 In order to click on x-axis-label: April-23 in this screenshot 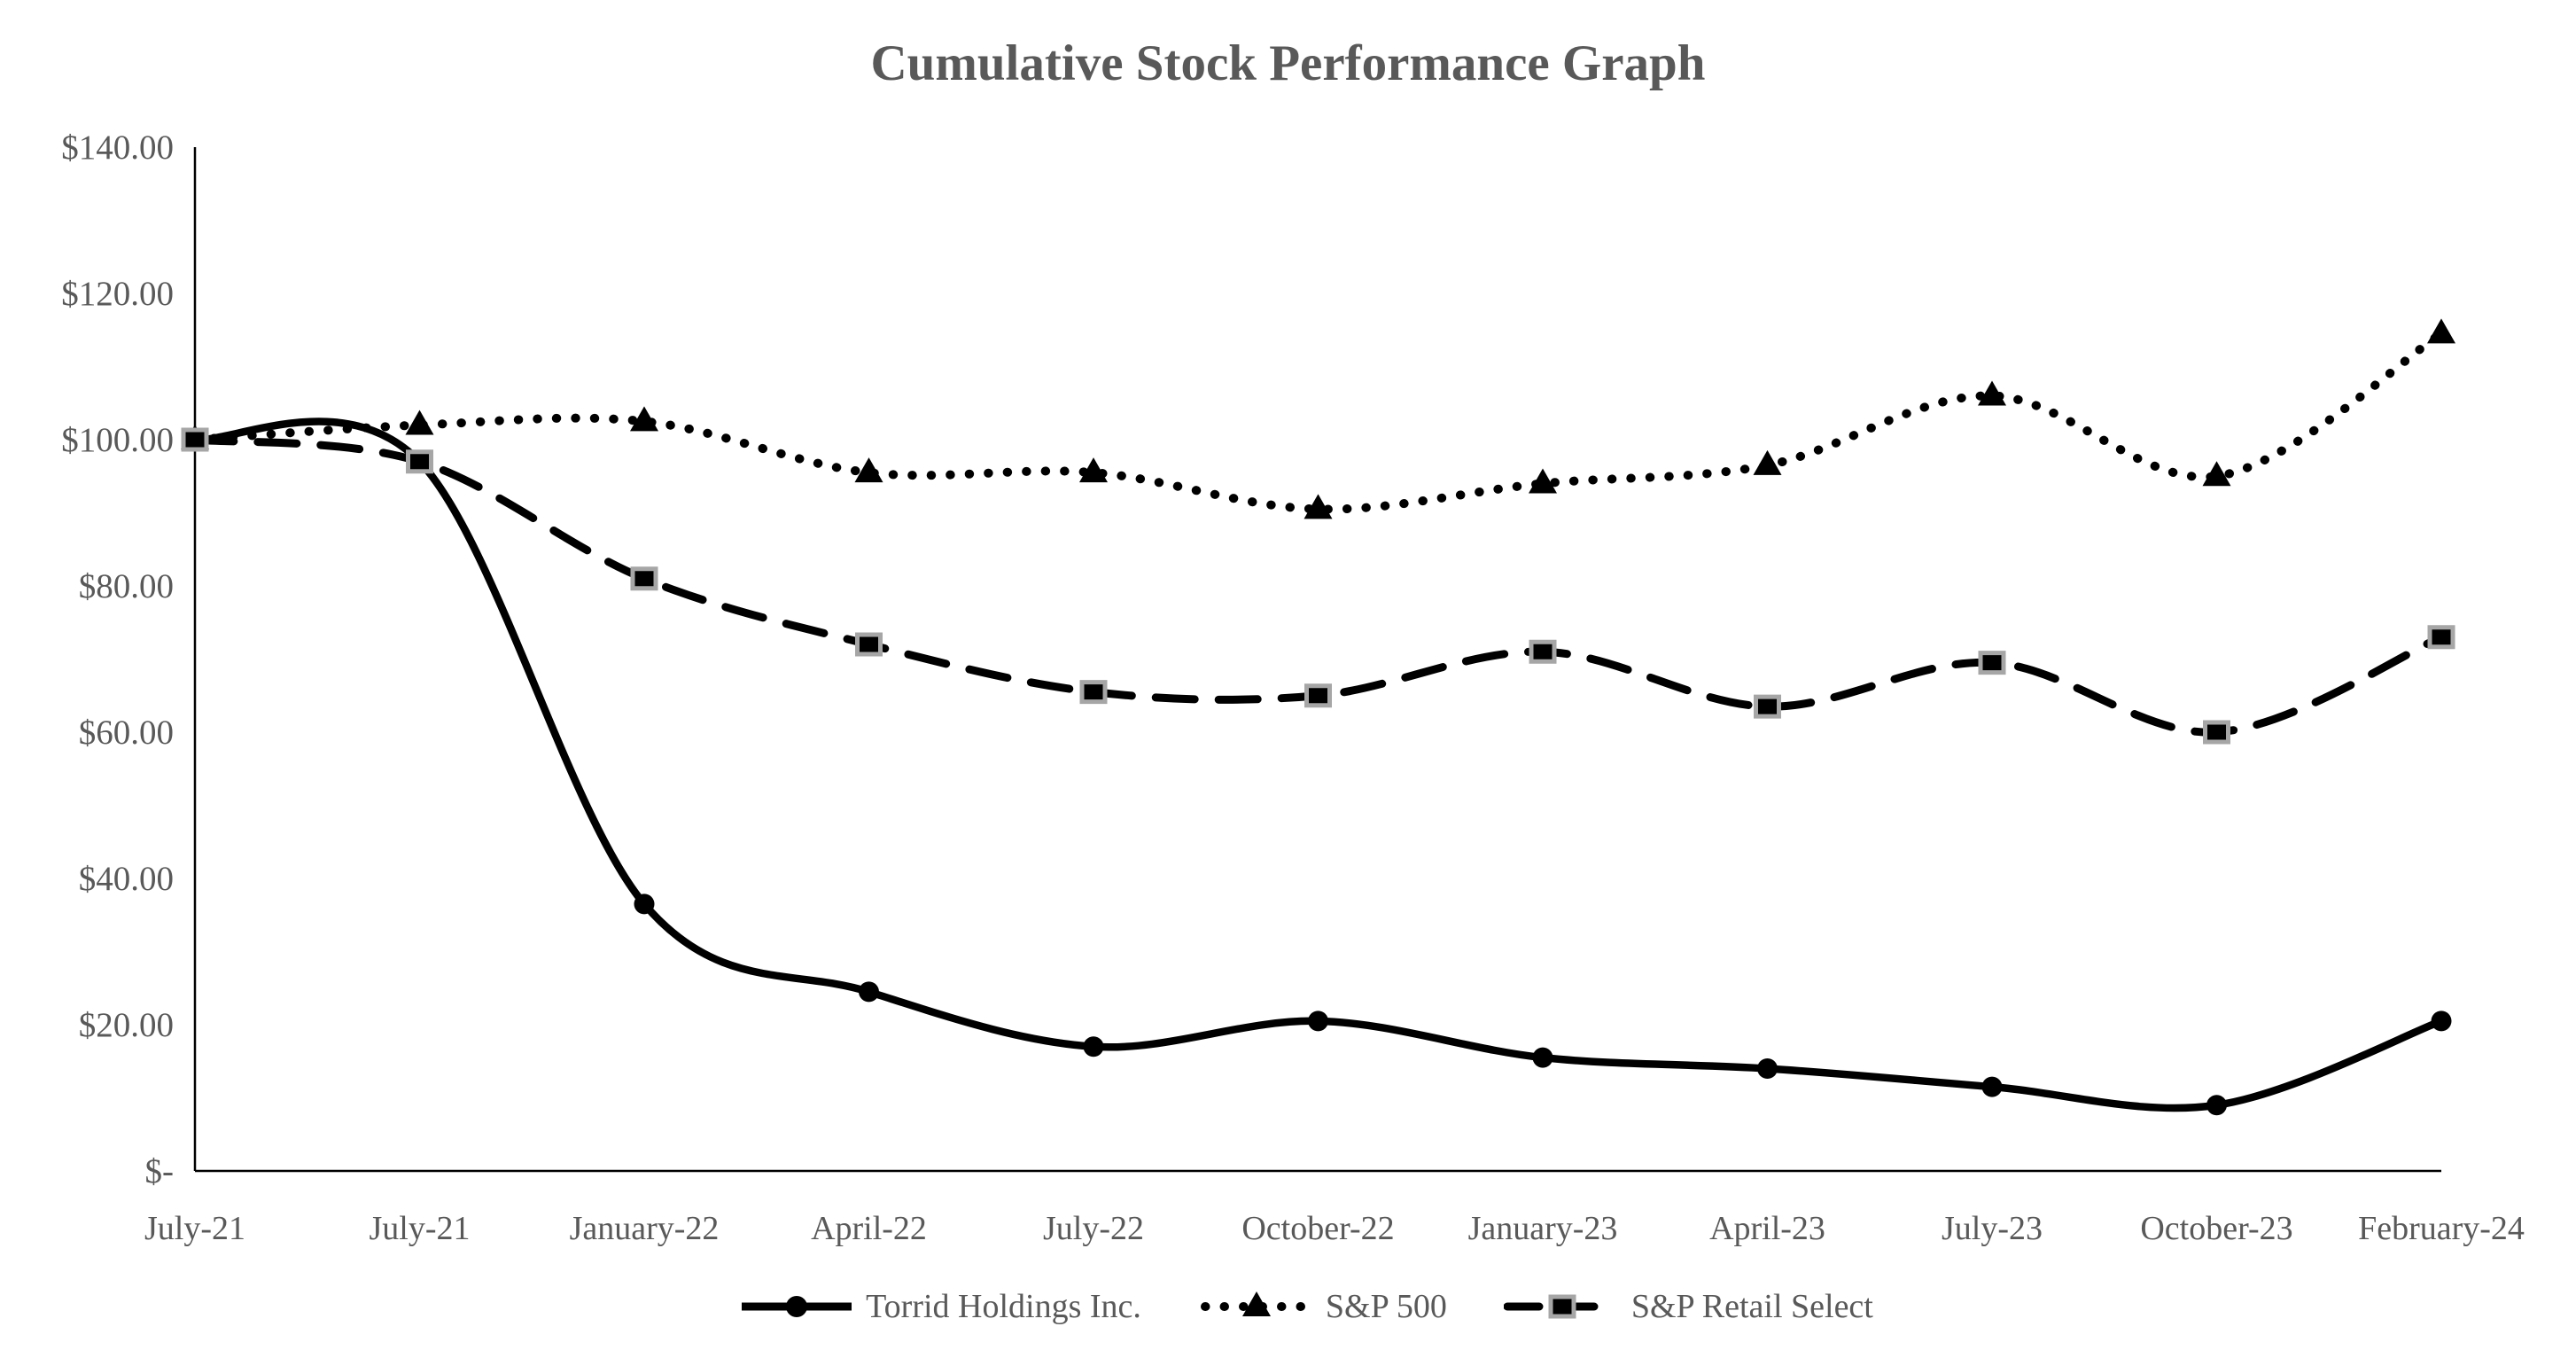, I will do `click(1767, 1229)`.